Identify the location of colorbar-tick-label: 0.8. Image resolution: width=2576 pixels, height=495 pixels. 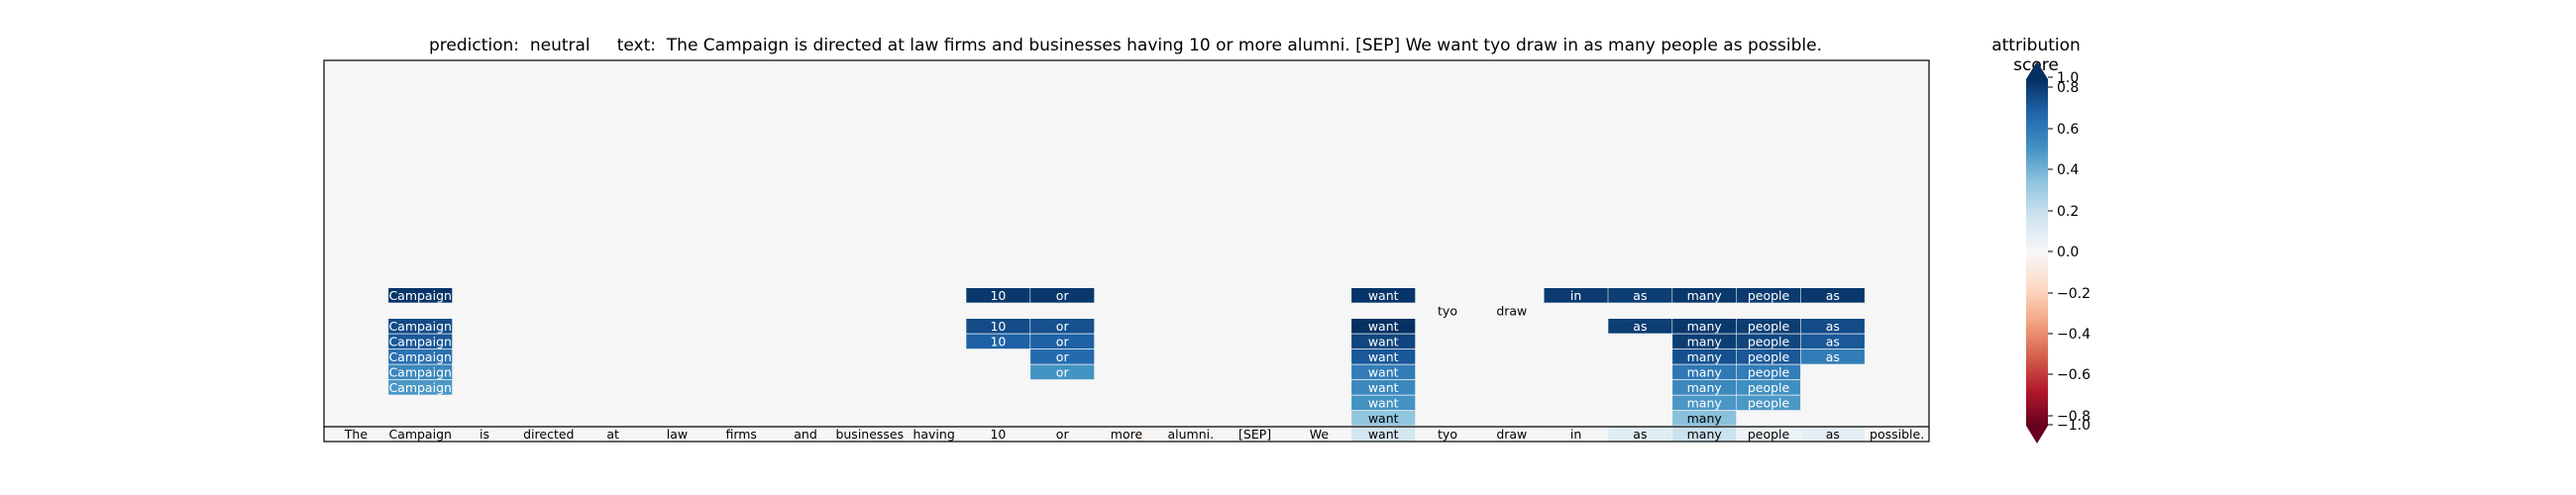
(2068, 88).